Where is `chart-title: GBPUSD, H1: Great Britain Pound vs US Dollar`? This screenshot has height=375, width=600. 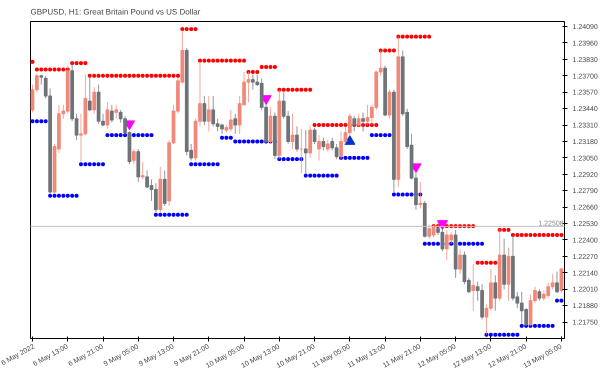
chart-title: GBPUSD, H1: Great Britain Pound vs US Dollar is located at coordinates (115, 12).